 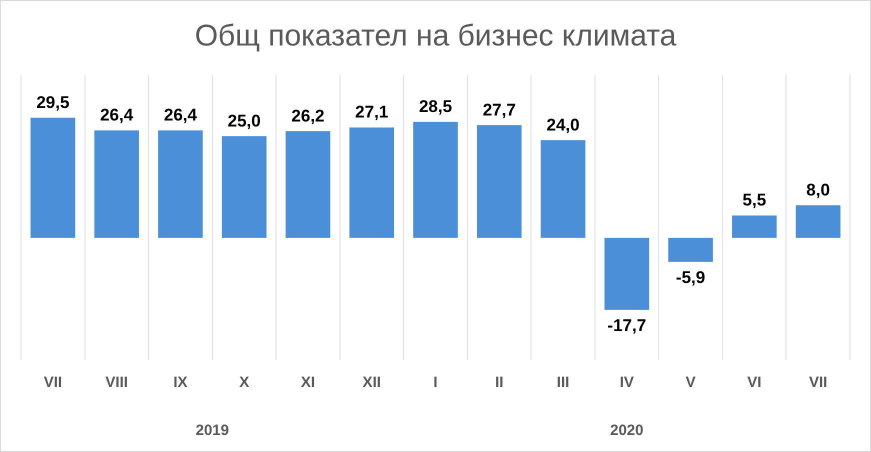 I want to click on data-label: 29,5, so click(x=53, y=102).